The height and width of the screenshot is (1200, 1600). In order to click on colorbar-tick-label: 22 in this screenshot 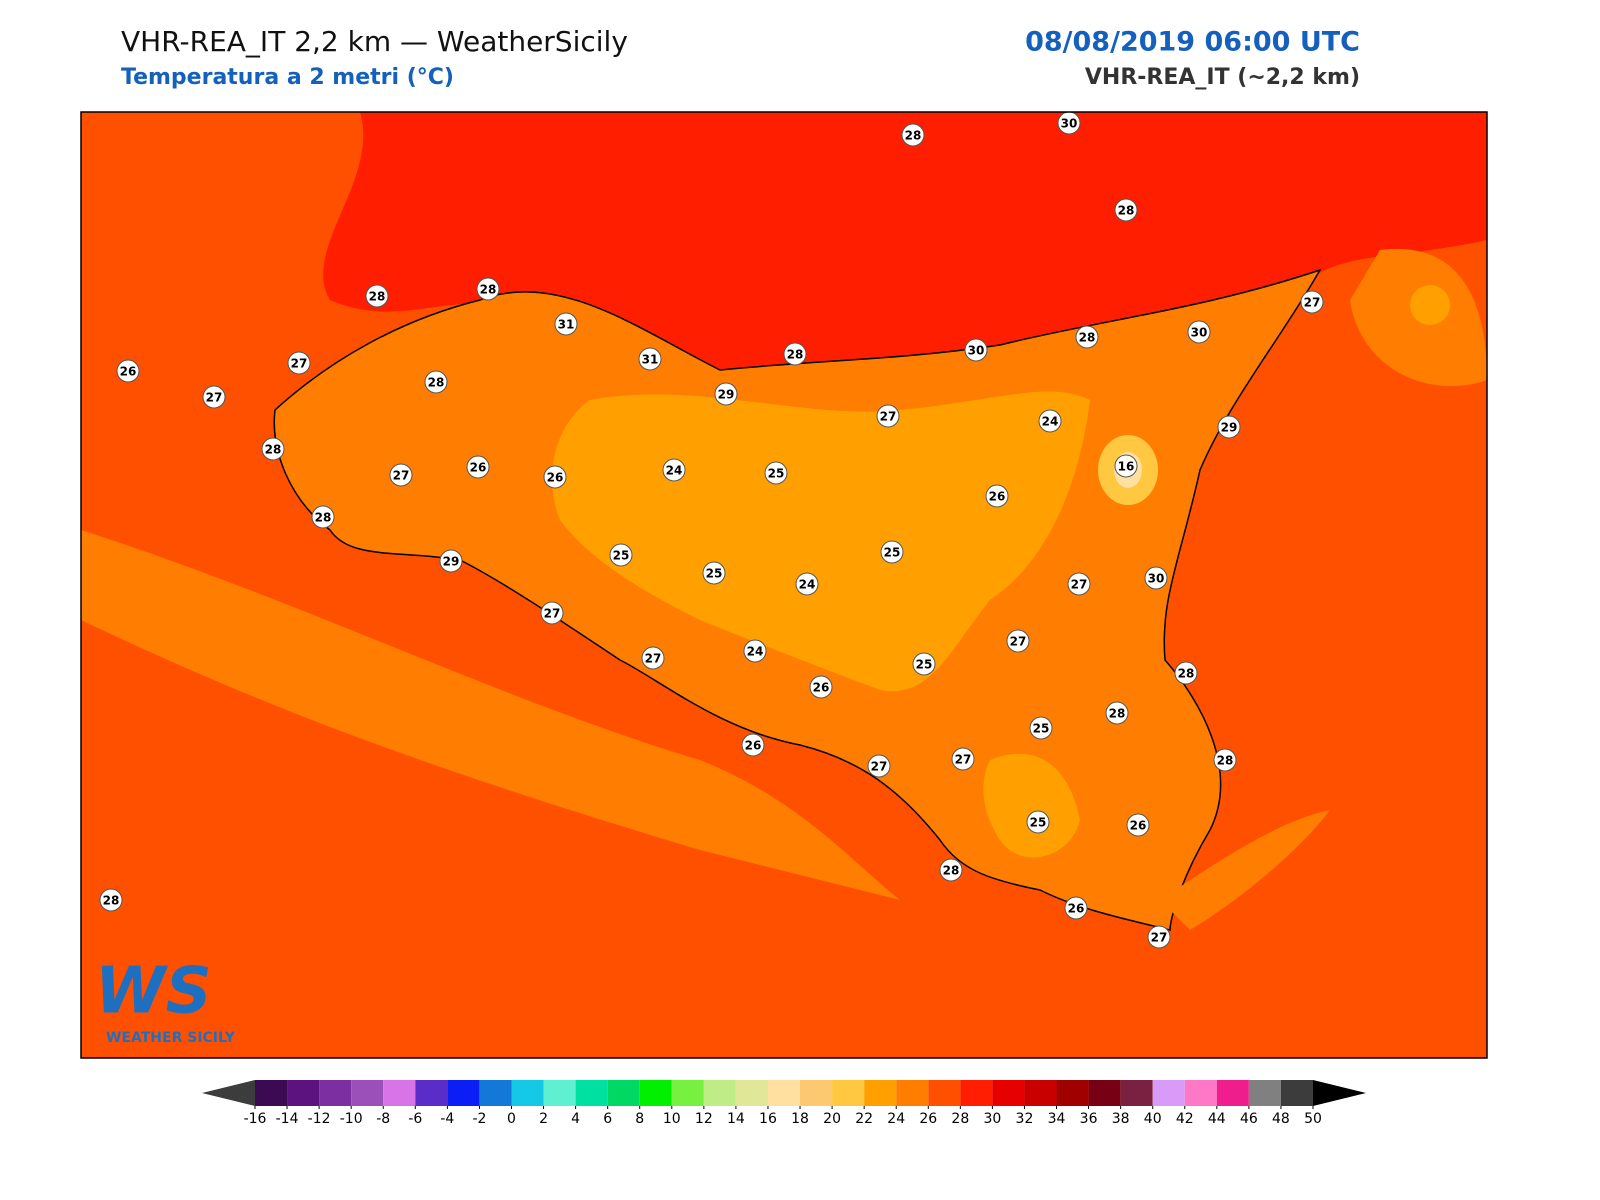, I will do `click(864, 1119)`.